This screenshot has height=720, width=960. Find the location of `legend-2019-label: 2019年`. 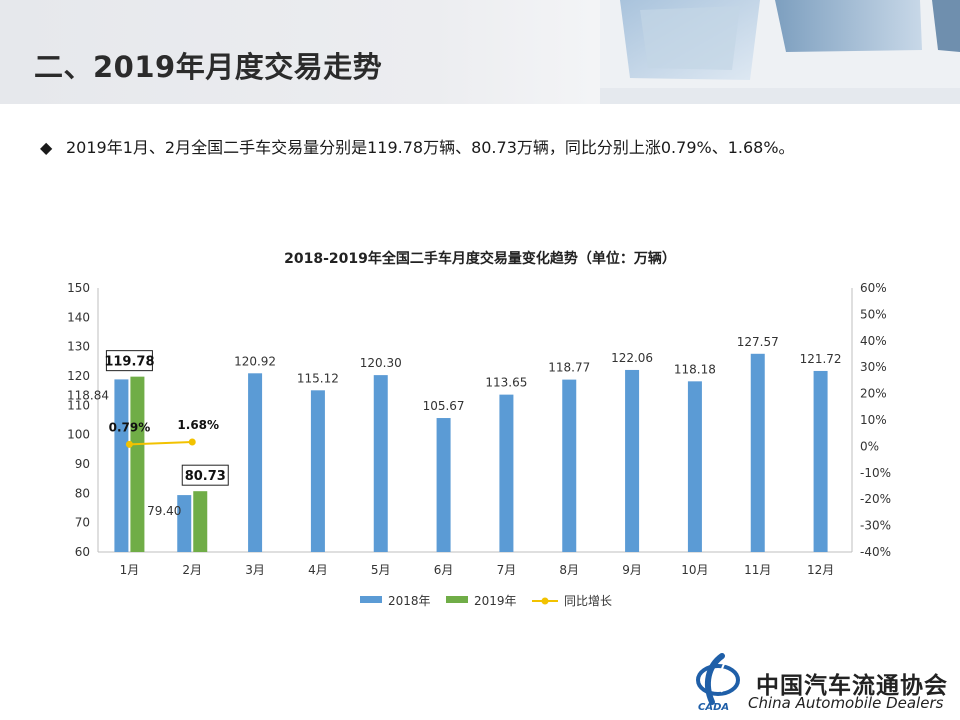

legend-2019-label: 2019年 is located at coordinates (495, 601).